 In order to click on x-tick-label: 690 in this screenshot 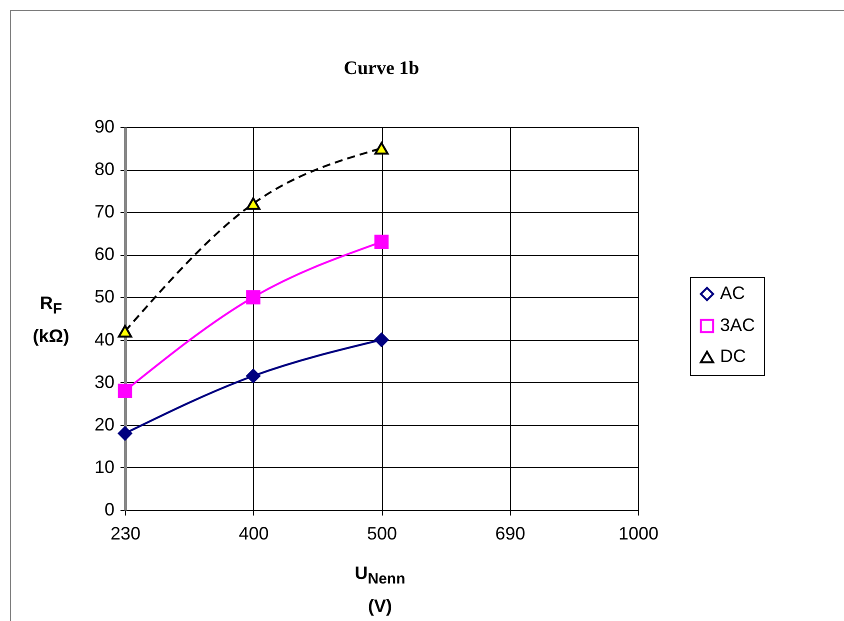, I will do `click(510, 534)`.